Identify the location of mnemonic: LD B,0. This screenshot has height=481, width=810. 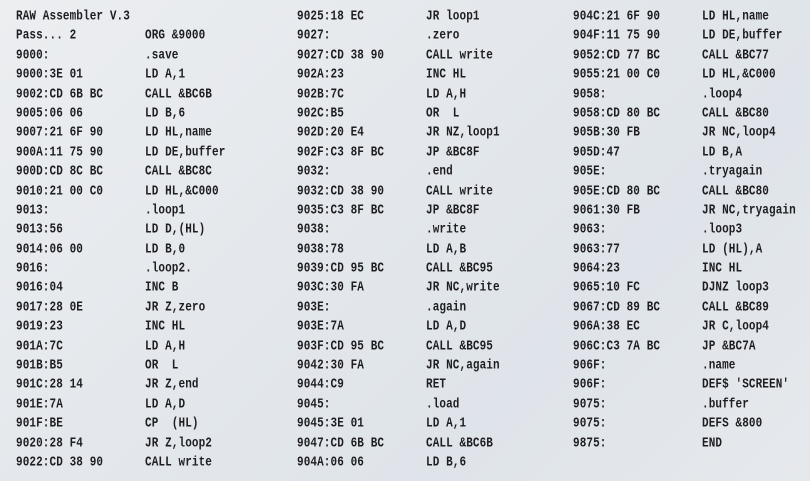
(165, 250).